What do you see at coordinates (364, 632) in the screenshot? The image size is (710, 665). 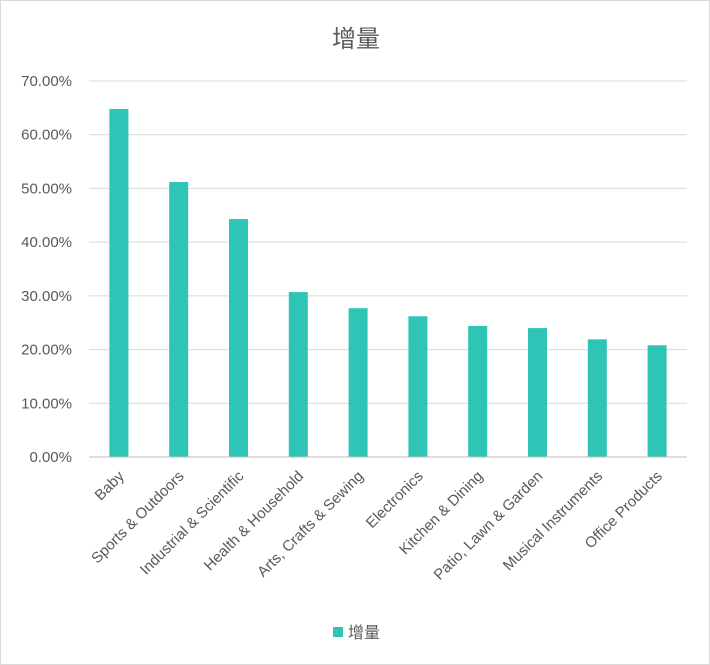 I see `legend-label: 增量` at bounding box center [364, 632].